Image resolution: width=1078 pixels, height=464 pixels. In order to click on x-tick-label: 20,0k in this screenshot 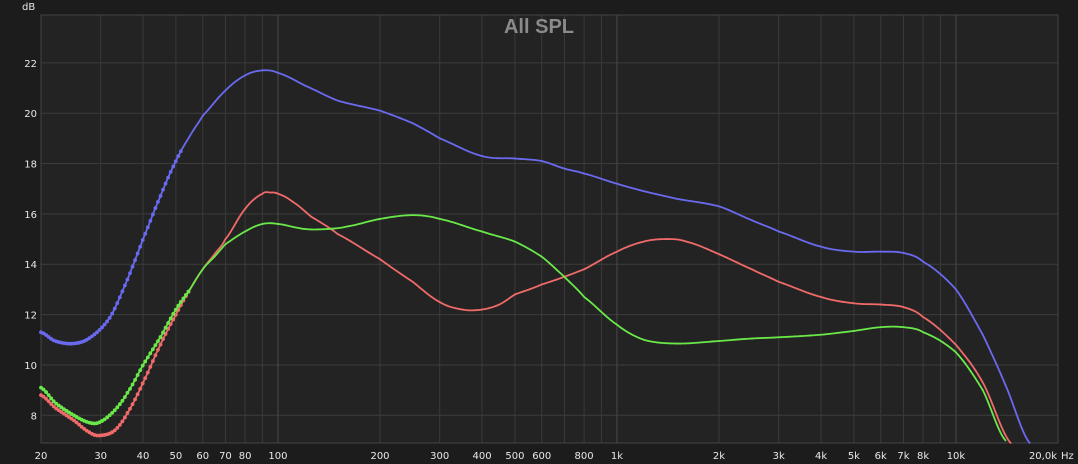, I will do `click(1043, 456)`.